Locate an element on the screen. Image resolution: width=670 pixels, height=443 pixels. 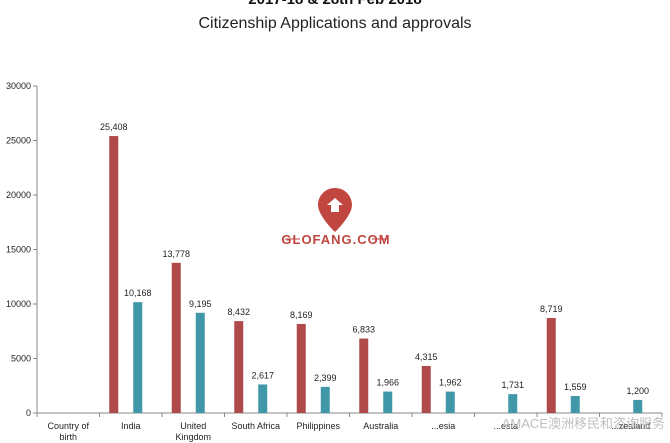
y-tick-label: 15000 is located at coordinates (18, 250).